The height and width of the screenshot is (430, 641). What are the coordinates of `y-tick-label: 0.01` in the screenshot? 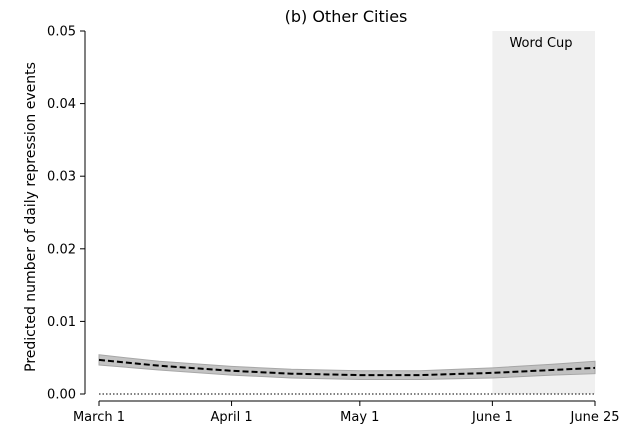 It's located at (61, 322).